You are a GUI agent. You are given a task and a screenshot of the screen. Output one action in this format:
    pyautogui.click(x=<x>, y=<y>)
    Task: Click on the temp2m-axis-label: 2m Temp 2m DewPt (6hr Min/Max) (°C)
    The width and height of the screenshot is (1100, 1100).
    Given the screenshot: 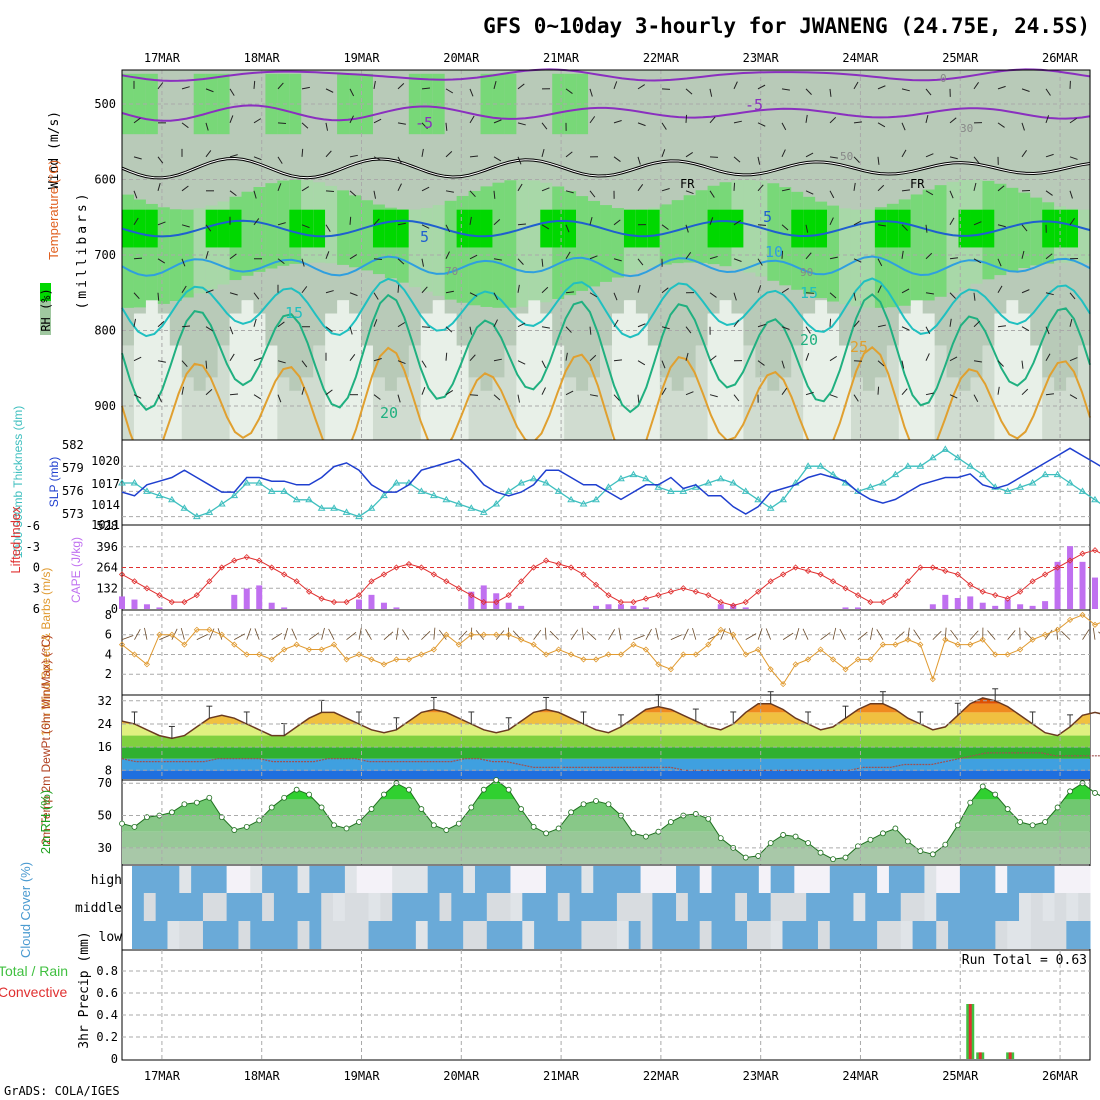 What is the action you would take?
    pyautogui.click(x=46, y=740)
    